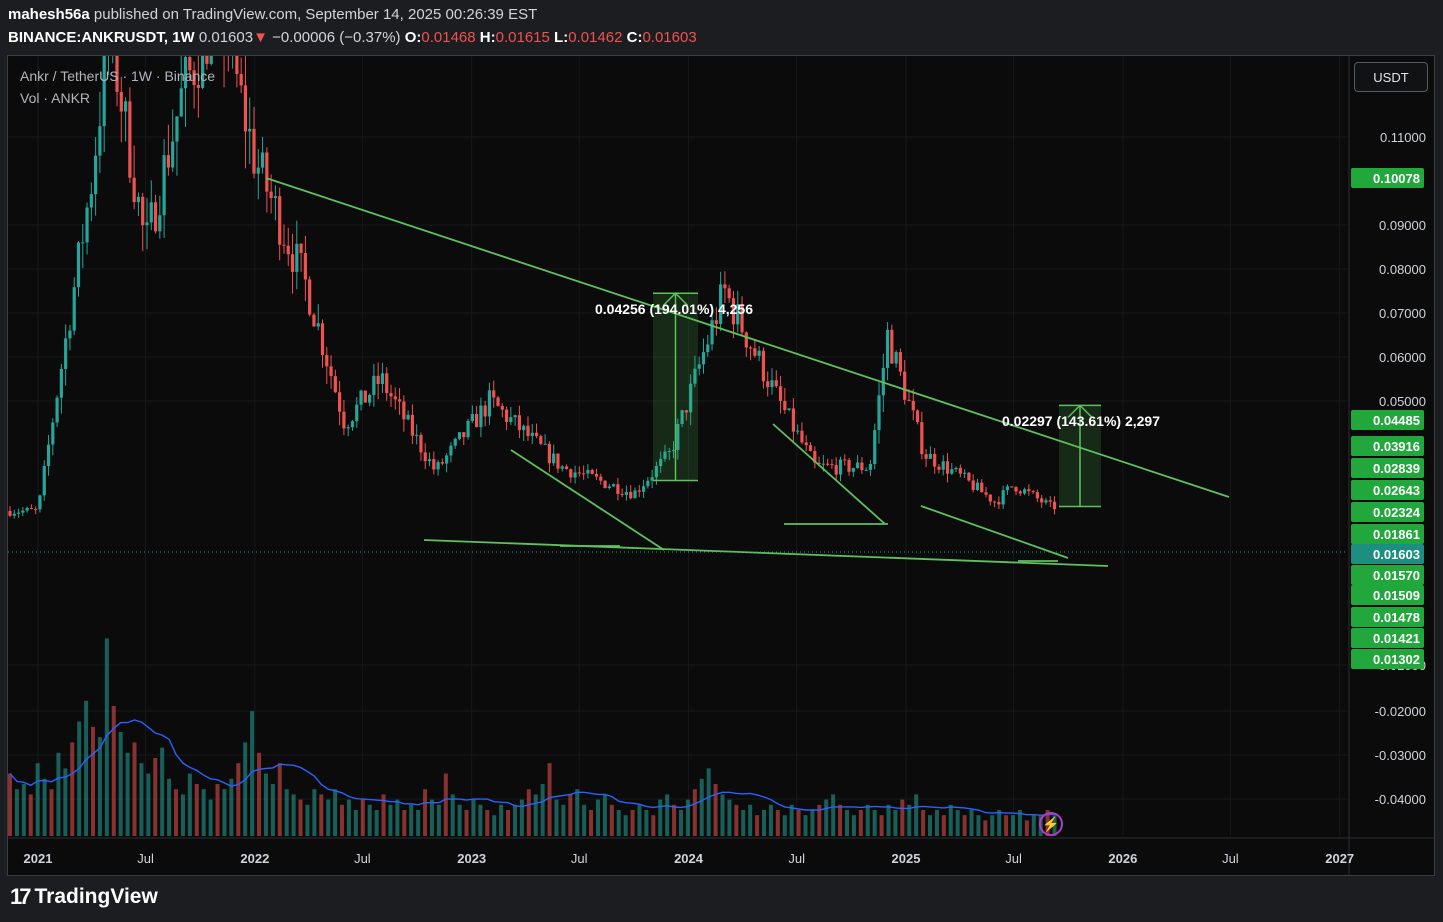 The width and height of the screenshot is (1443, 922). What do you see at coordinates (1400, 755) in the screenshot?
I see `price-tick-label: -0.03000` at bounding box center [1400, 755].